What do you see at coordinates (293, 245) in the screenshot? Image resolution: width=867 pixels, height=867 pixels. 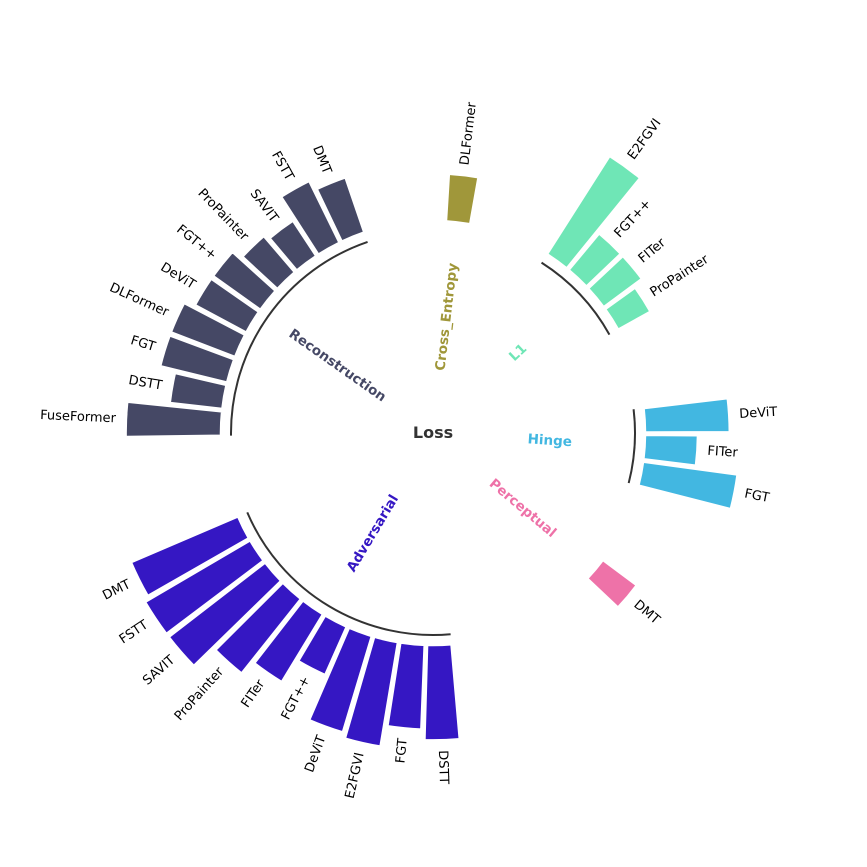 I see `bar-reconstruction-savit` at bounding box center [293, 245].